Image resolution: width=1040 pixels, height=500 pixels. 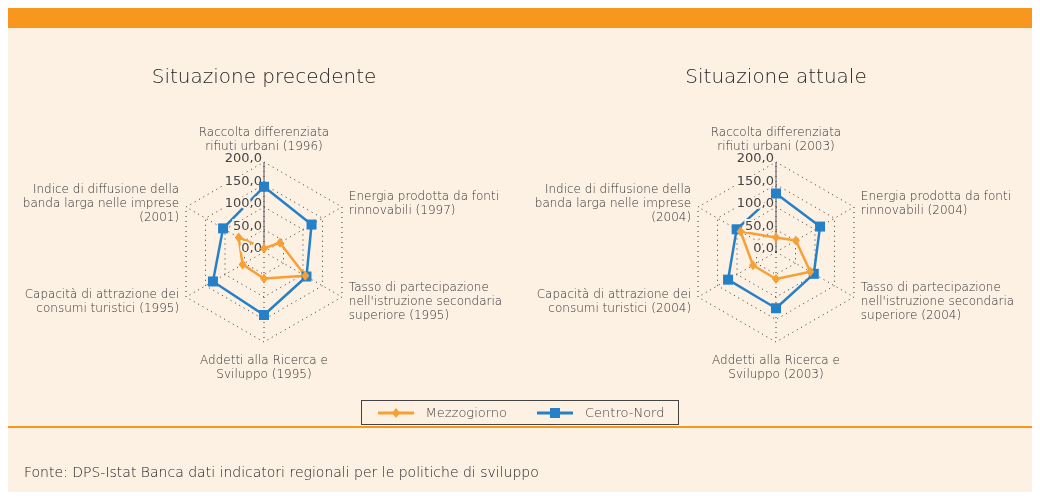 What do you see at coordinates (776, 77) in the screenshot?
I see `chart-title: Situazione attuale` at bounding box center [776, 77].